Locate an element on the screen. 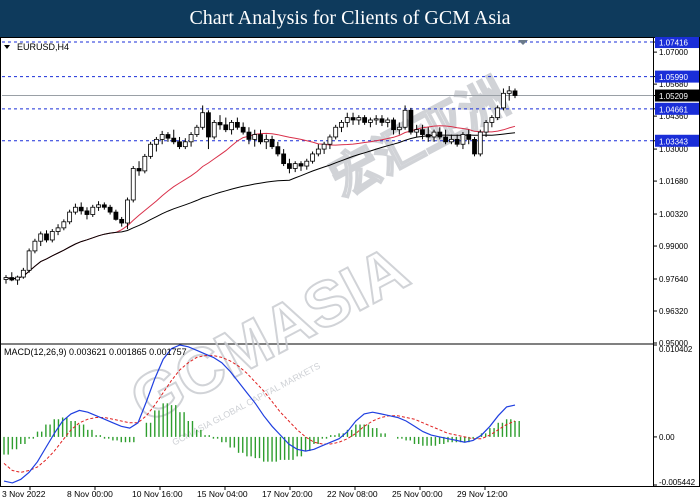 The height and width of the screenshot is (500, 700). scroll-marker-icon is located at coordinates (523, 42).